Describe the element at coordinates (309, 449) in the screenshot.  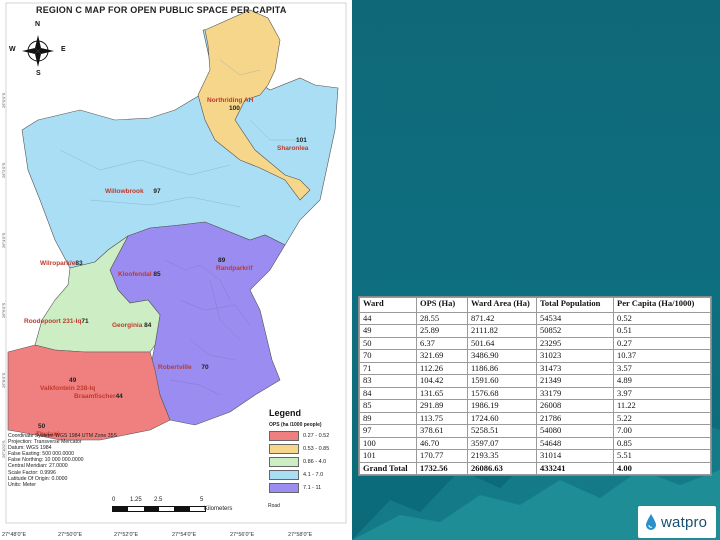
I see `legend-item: 0.53 - 0.85` at that location.